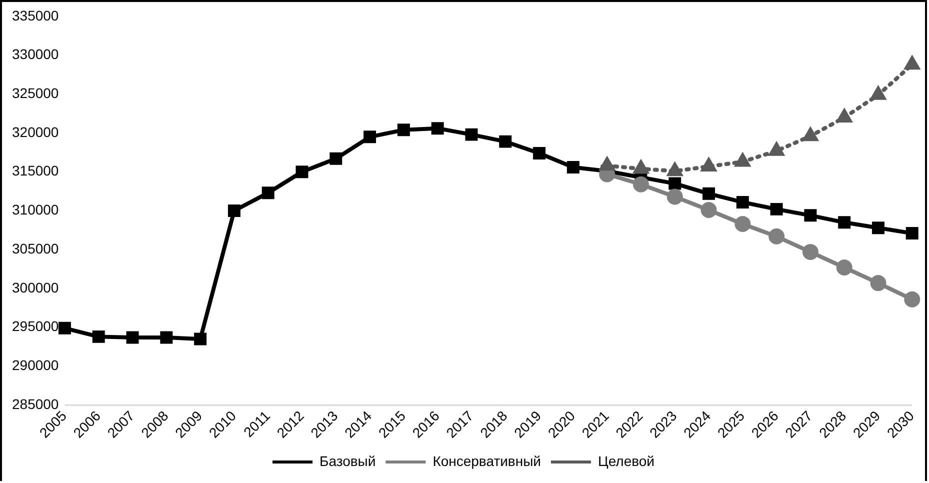 The width and height of the screenshot is (929, 483). Describe the element at coordinates (486, 460) in the screenshot. I see `legend-label: Консервативный` at that location.